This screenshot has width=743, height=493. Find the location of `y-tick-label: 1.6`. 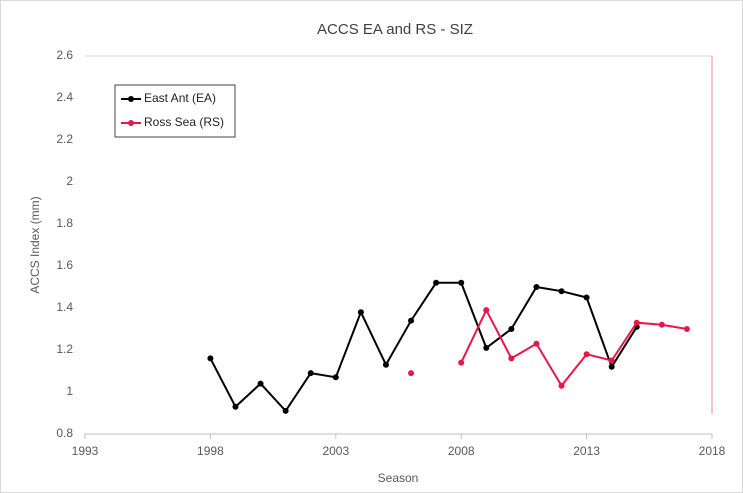

y-tick-label: 1.6 is located at coordinates (64, 265).